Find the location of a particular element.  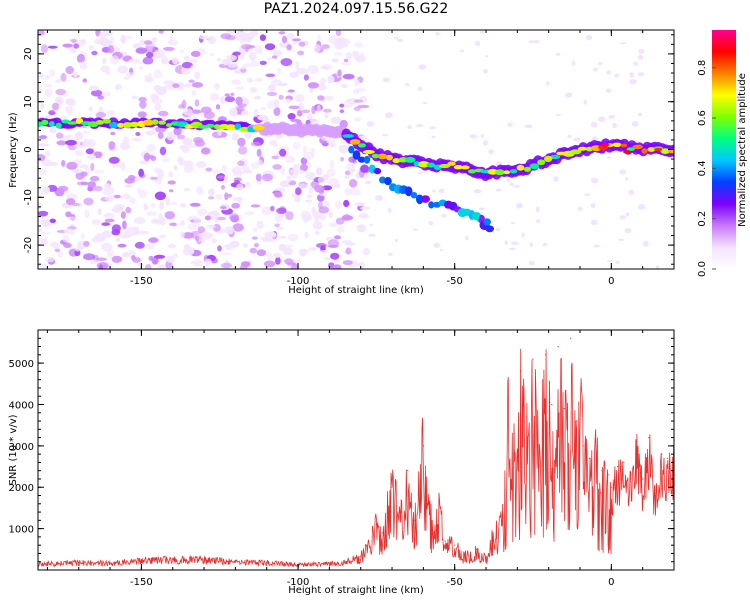

ridge-hotspot is located at coordinates (423, 163).